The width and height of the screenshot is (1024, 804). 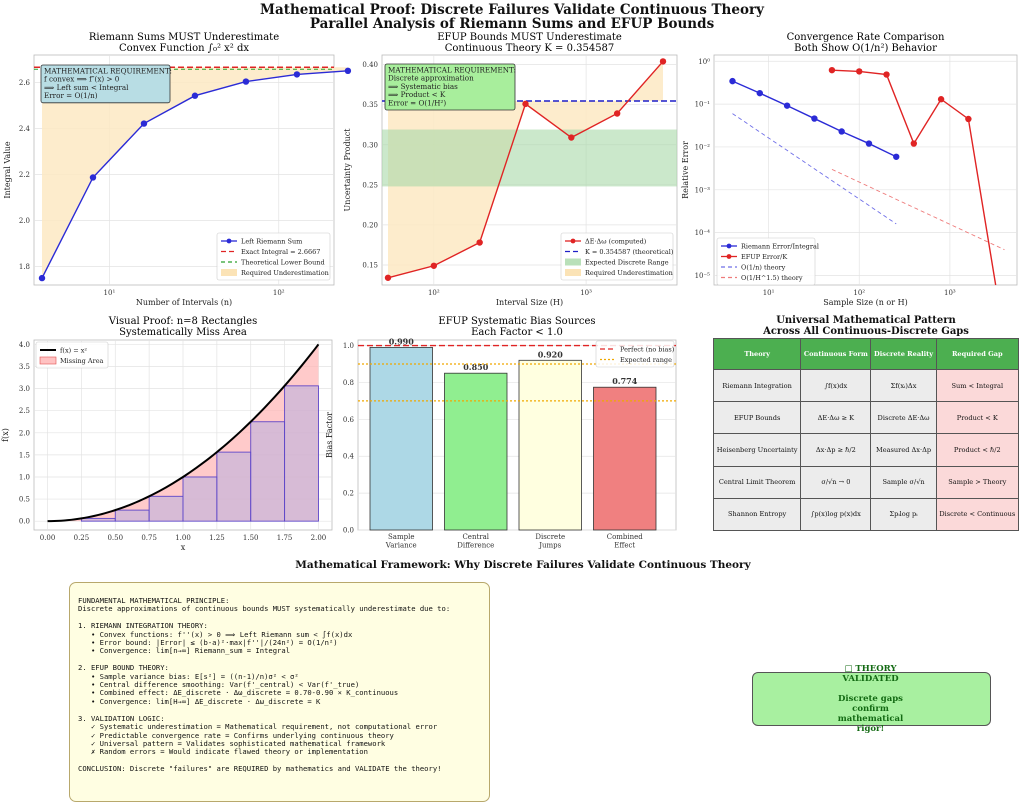 I want to click on panel5-category-label: Discrete, so click(x=550, y=537).